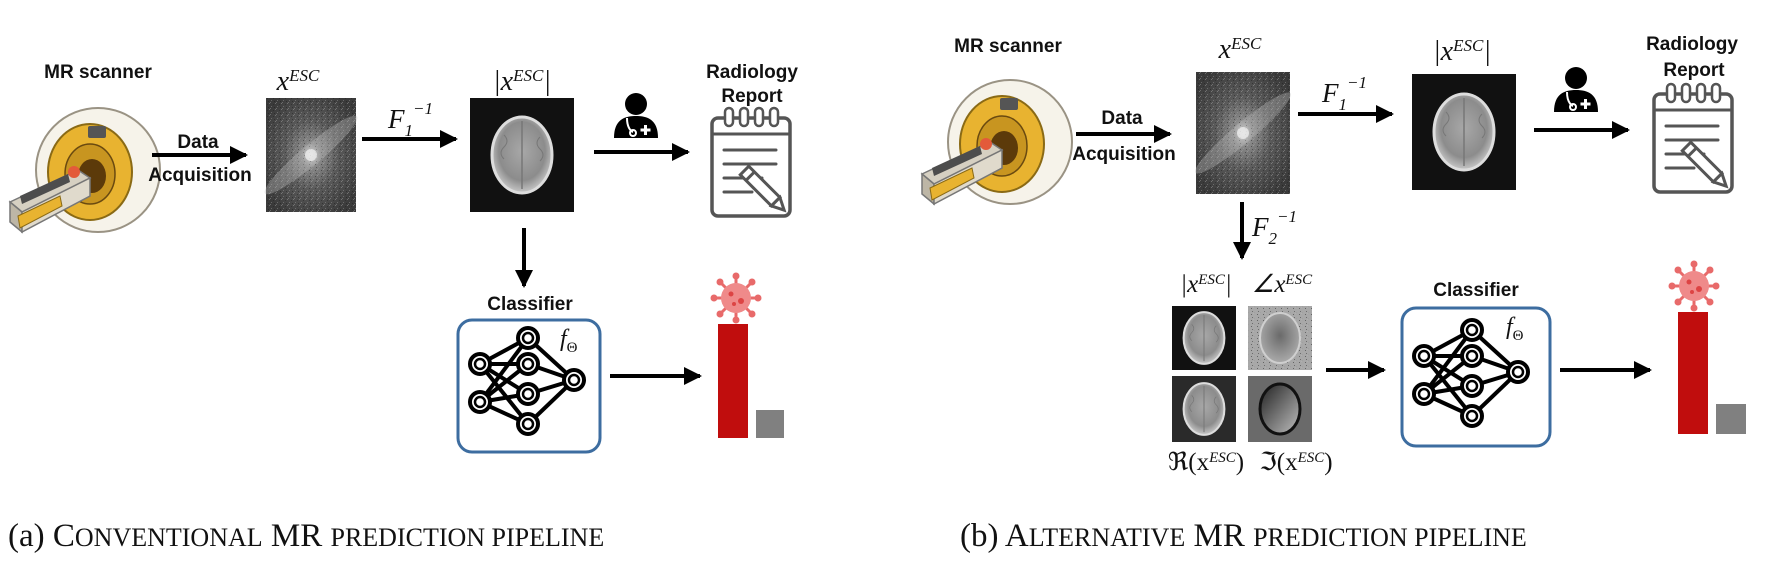 The width and height of the screenshot is (1786, 564). I want to click on clipboard-report-icon-b, so click(1693, 138).